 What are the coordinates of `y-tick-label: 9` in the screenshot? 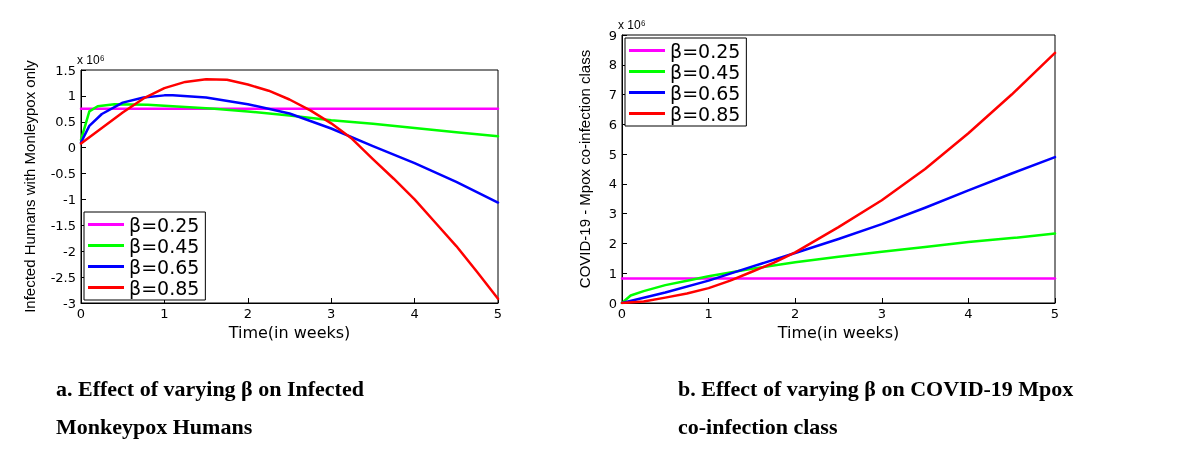 It's located at (612, 35).